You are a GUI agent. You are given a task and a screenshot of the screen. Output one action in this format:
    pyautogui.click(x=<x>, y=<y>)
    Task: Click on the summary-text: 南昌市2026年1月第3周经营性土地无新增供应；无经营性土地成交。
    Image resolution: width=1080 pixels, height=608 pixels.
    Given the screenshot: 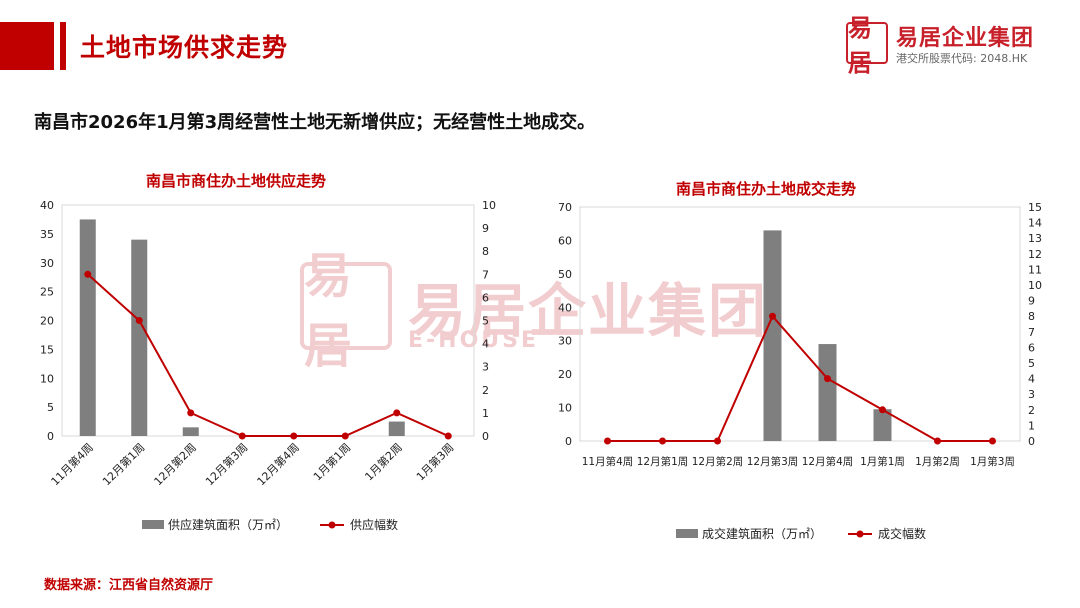 What is the action you would take?
    pyautogui.click(x=315, y=122)
    